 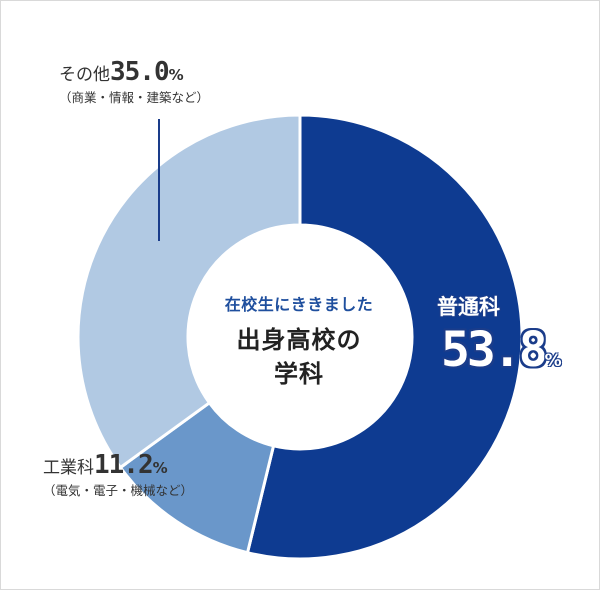 What do you see at coordinates (84, 75) in the screenshot?
I see `label-other-name: その他` at bounding box center [84, 75].